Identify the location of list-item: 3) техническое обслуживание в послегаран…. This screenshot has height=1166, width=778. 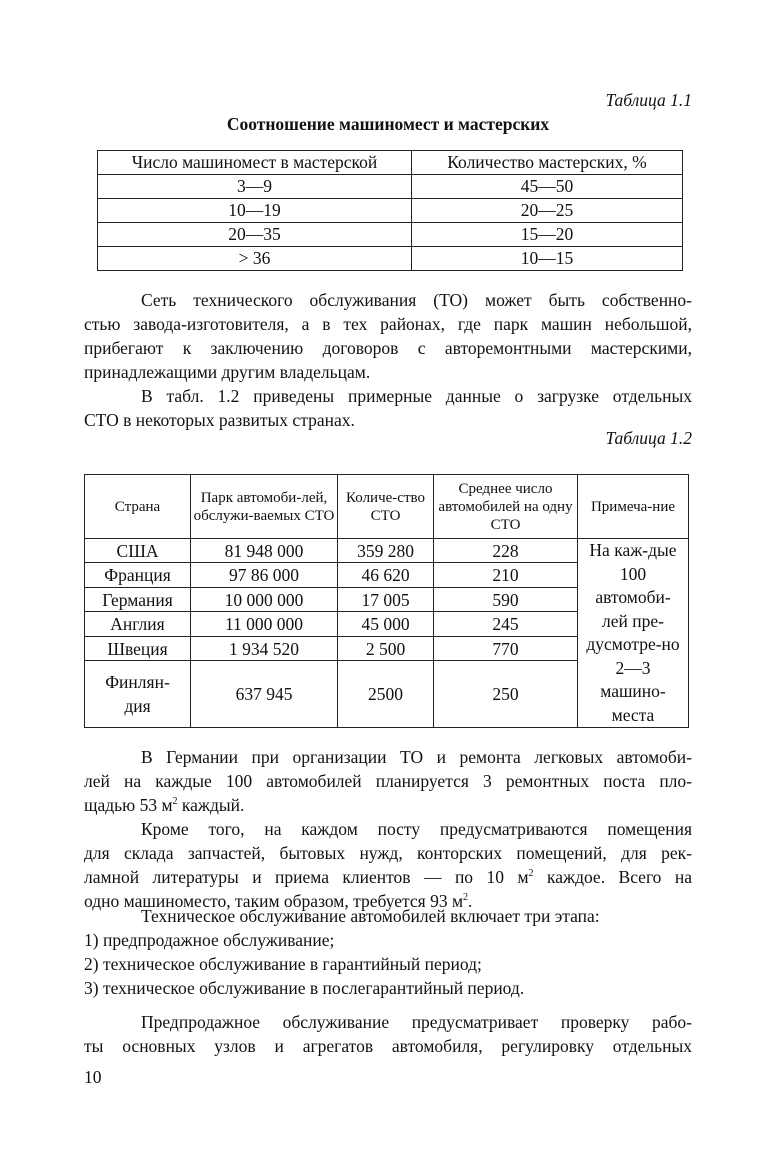
(304, 988).